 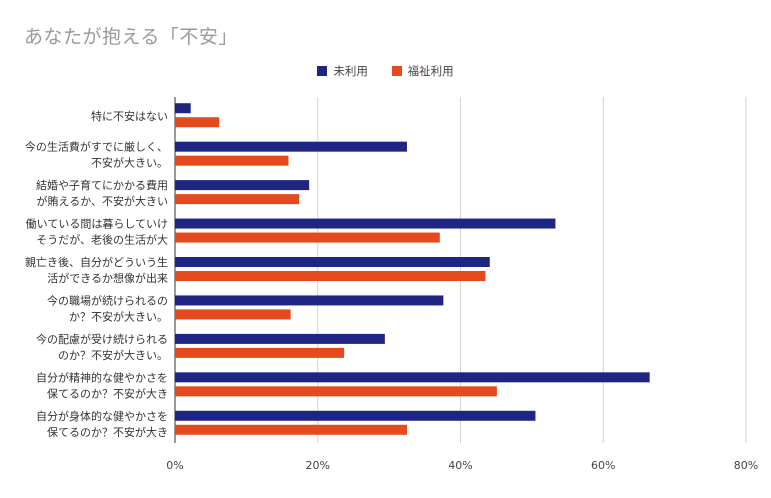 I want to click on legend: 未利用 福祉利用, so click(x=385, y=71).